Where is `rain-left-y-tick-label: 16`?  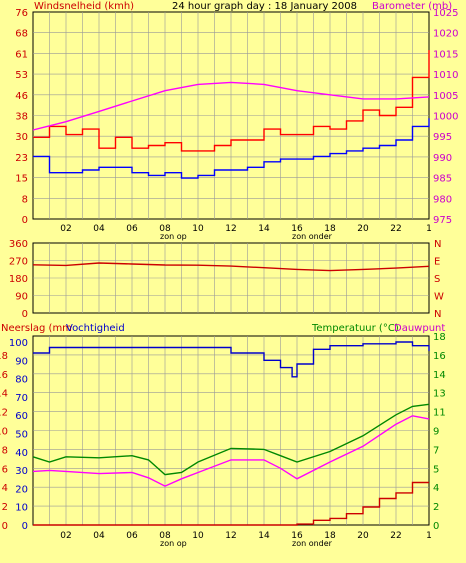 rain-left-y-tick-label: 16 is located at coordinates (4, 375).